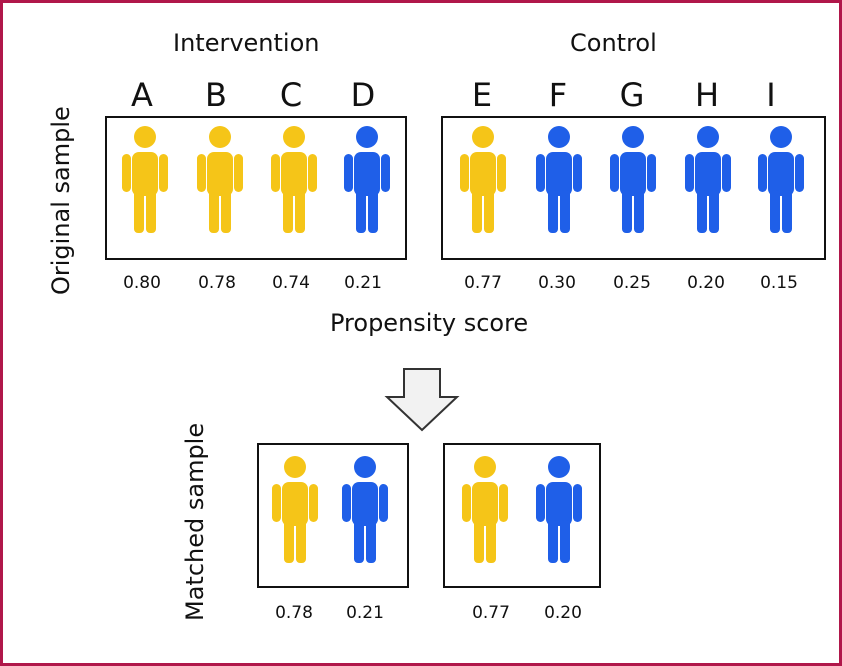 This screenshot has height=666, width=842. What do you see at coordinates (706, 283) in the screenshot?
I see `score-H: 0.20` at bounding box center [706, 283].